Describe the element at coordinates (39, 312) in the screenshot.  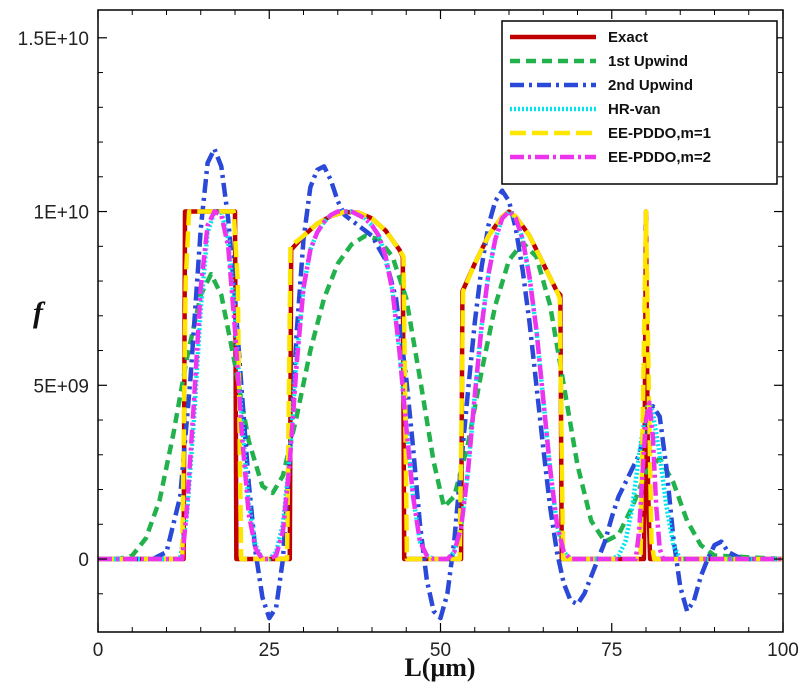
I see `y-axis-title: f` at that location.